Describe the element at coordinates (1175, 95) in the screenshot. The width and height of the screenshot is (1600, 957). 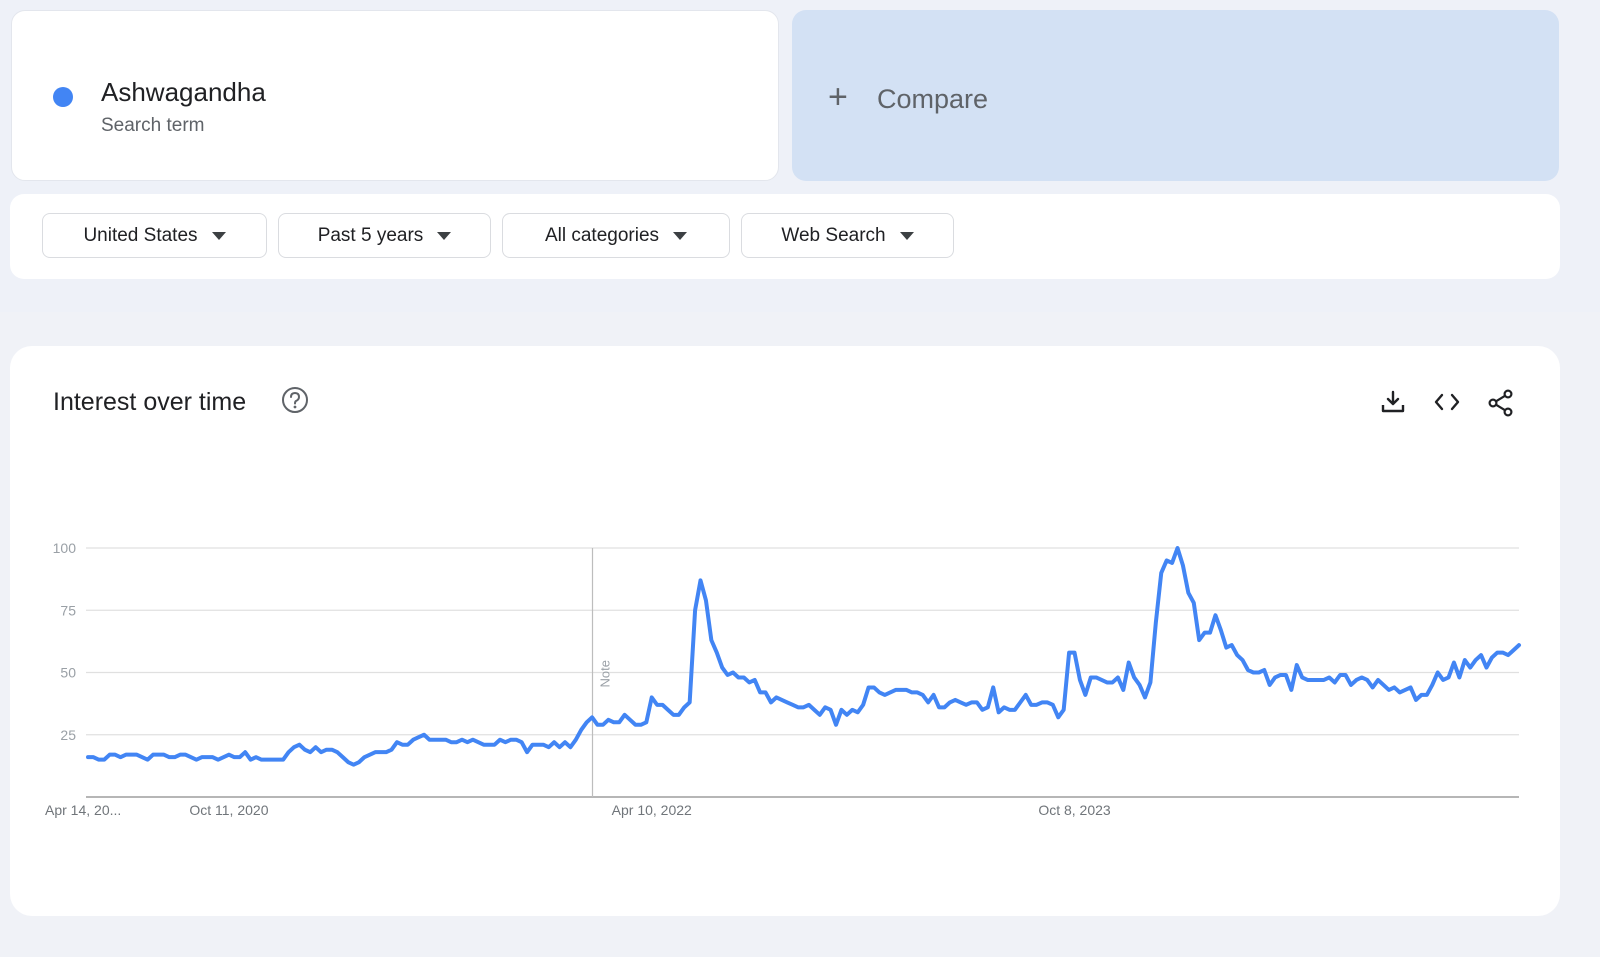
I see `compare-button: + Compare` at that location.